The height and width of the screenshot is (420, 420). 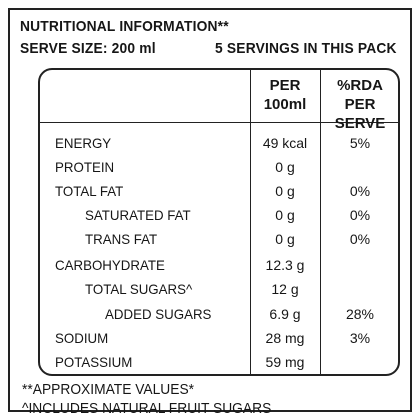 I want to click on column-header-line: PER SERVE, so click(x=360, y=114).